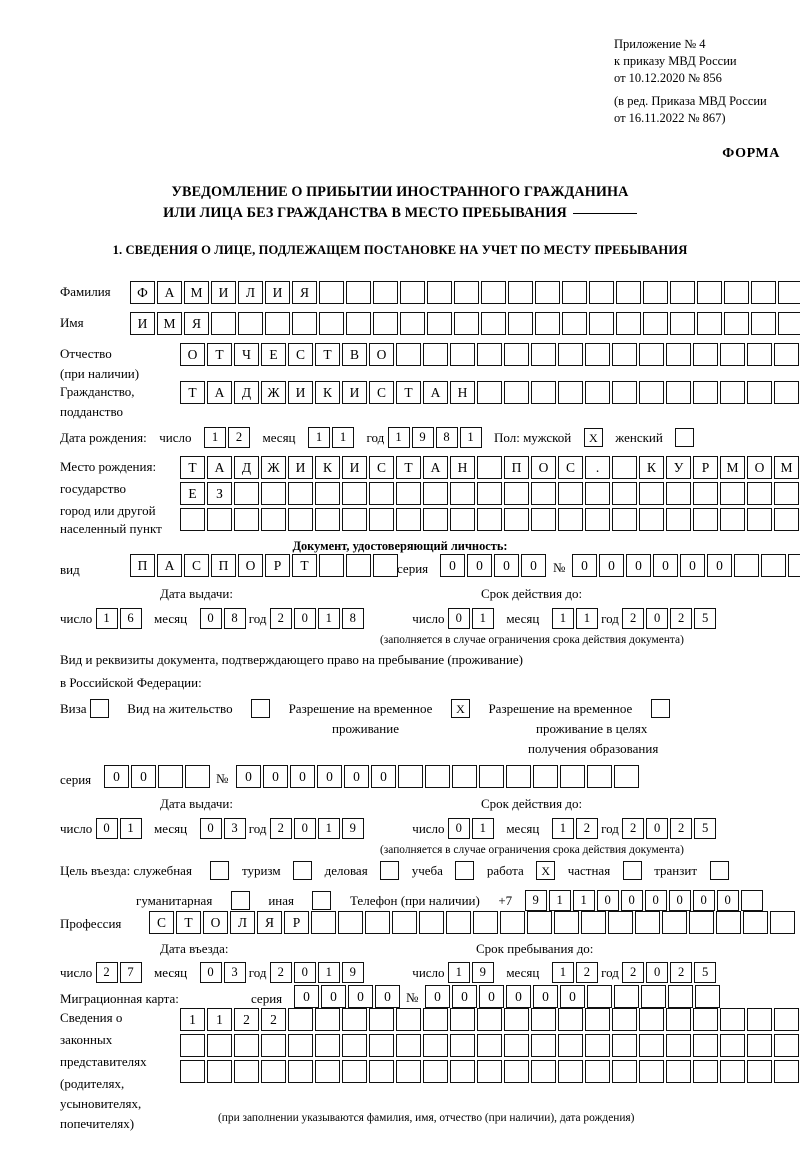 The image size is (800, 1163). What do you see at coordinates (273, 467) in the screenshot?
I see `char-box: Ж` at bounding box center [273, 467].